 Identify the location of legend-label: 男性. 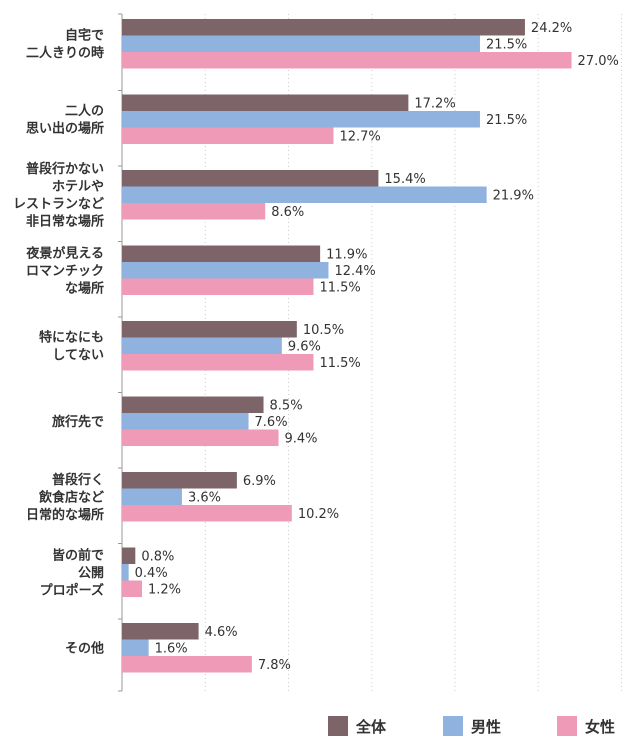
(486, 727).